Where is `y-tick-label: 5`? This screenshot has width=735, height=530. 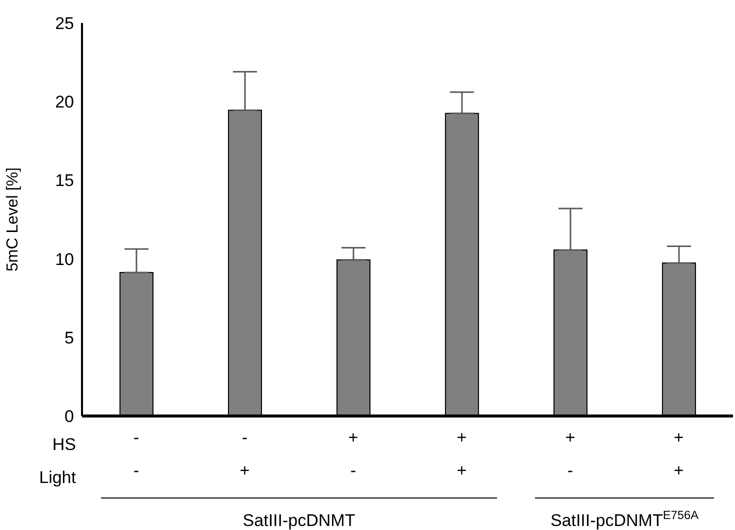 y-tick-label: 5 is located at coordinates (69, 338).